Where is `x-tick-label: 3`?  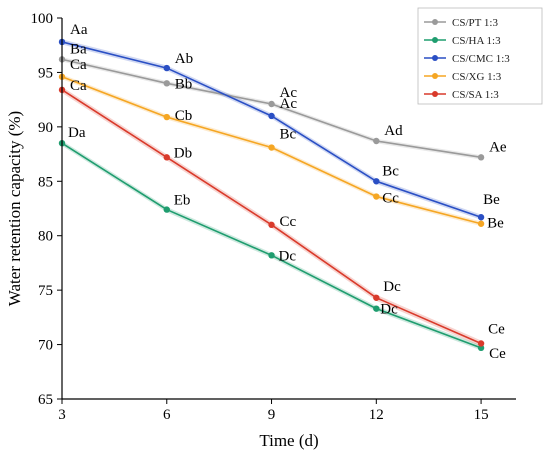 x-tick-label: 3 is located at coordinates (62, 415).